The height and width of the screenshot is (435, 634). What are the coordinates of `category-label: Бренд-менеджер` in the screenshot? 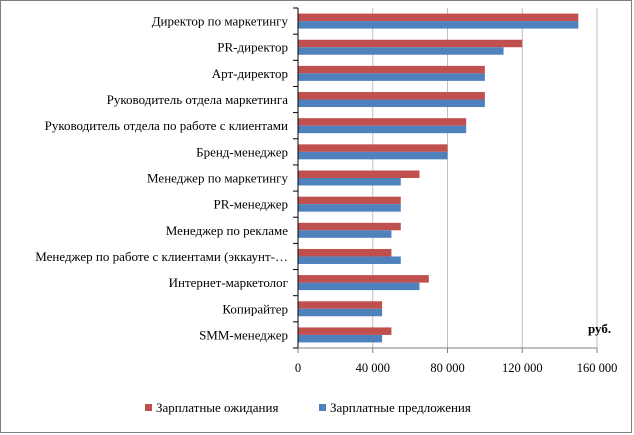 It's located at (242, 151).